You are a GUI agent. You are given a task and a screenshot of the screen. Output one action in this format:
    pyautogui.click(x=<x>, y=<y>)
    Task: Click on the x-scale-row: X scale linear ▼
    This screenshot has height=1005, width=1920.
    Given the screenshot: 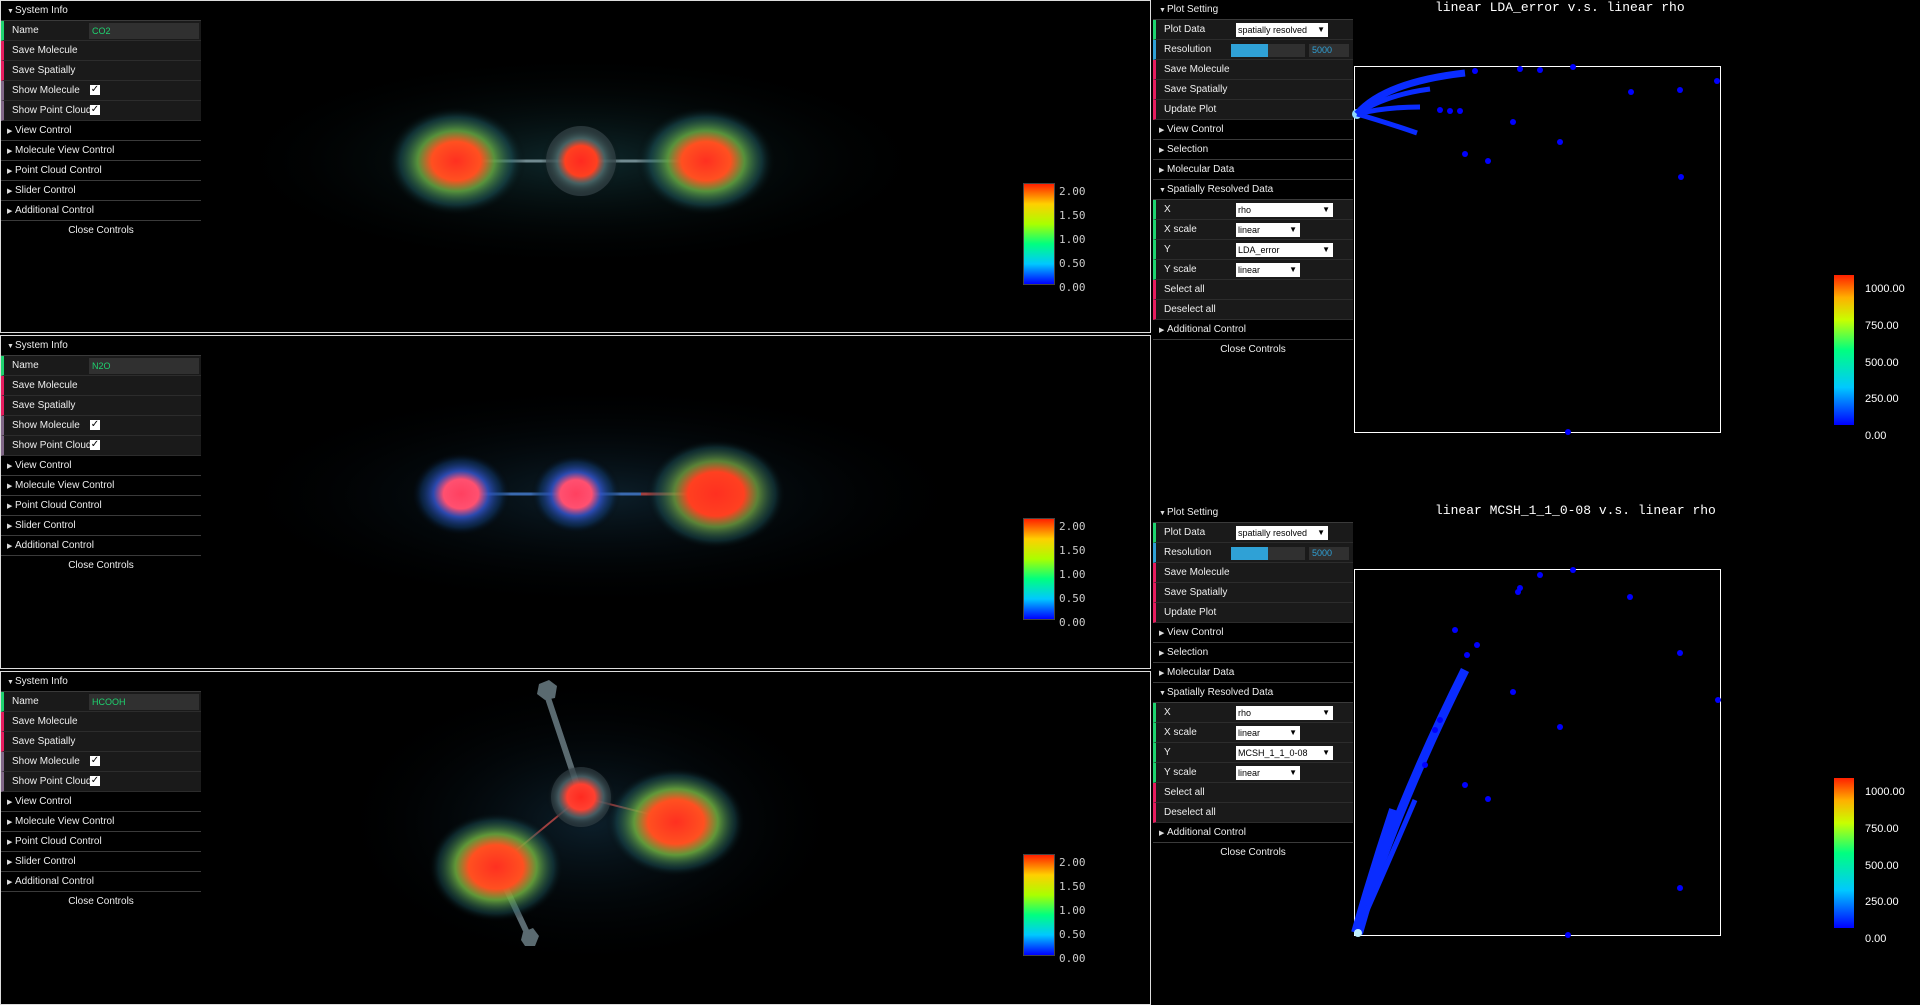 What is the action you would take?
    pyautogui.click(x=1253, y=733)
    